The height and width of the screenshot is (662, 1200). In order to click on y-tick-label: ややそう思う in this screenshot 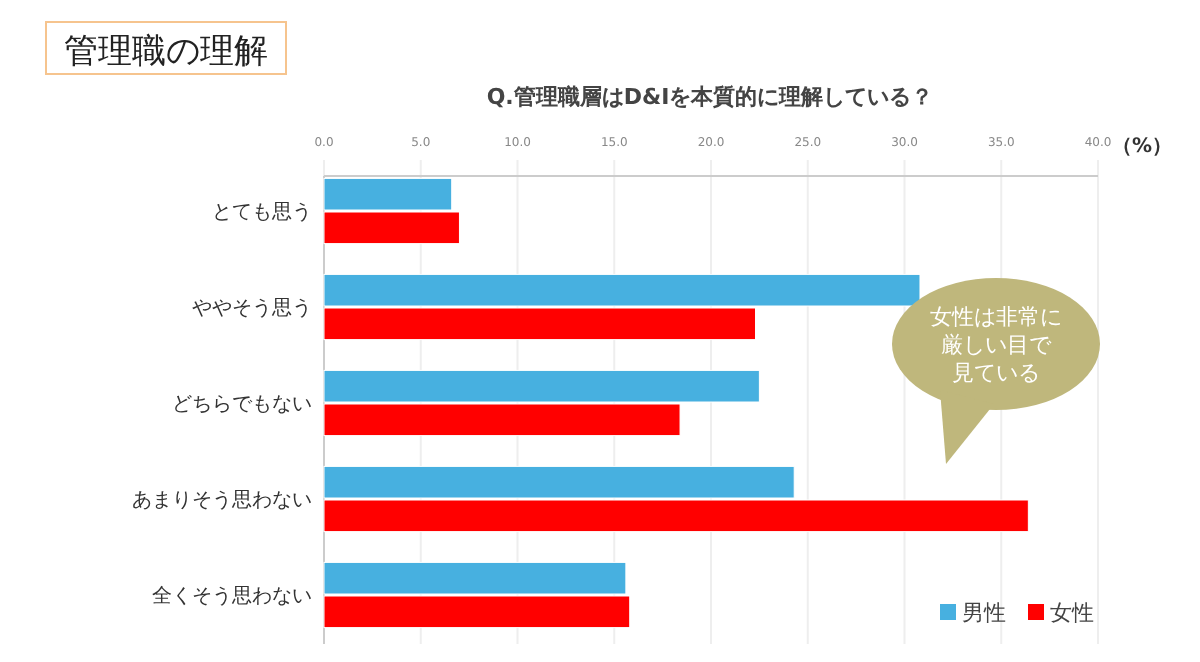, I will do `click(252, 309)`.